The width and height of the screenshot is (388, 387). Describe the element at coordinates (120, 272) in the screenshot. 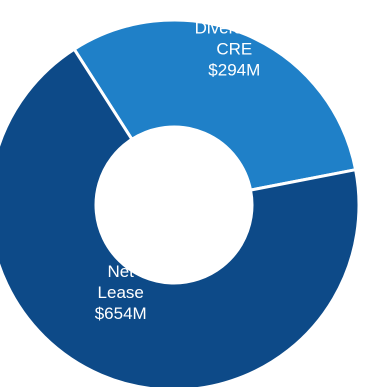

I see `slice-label-line: Net` at that location.